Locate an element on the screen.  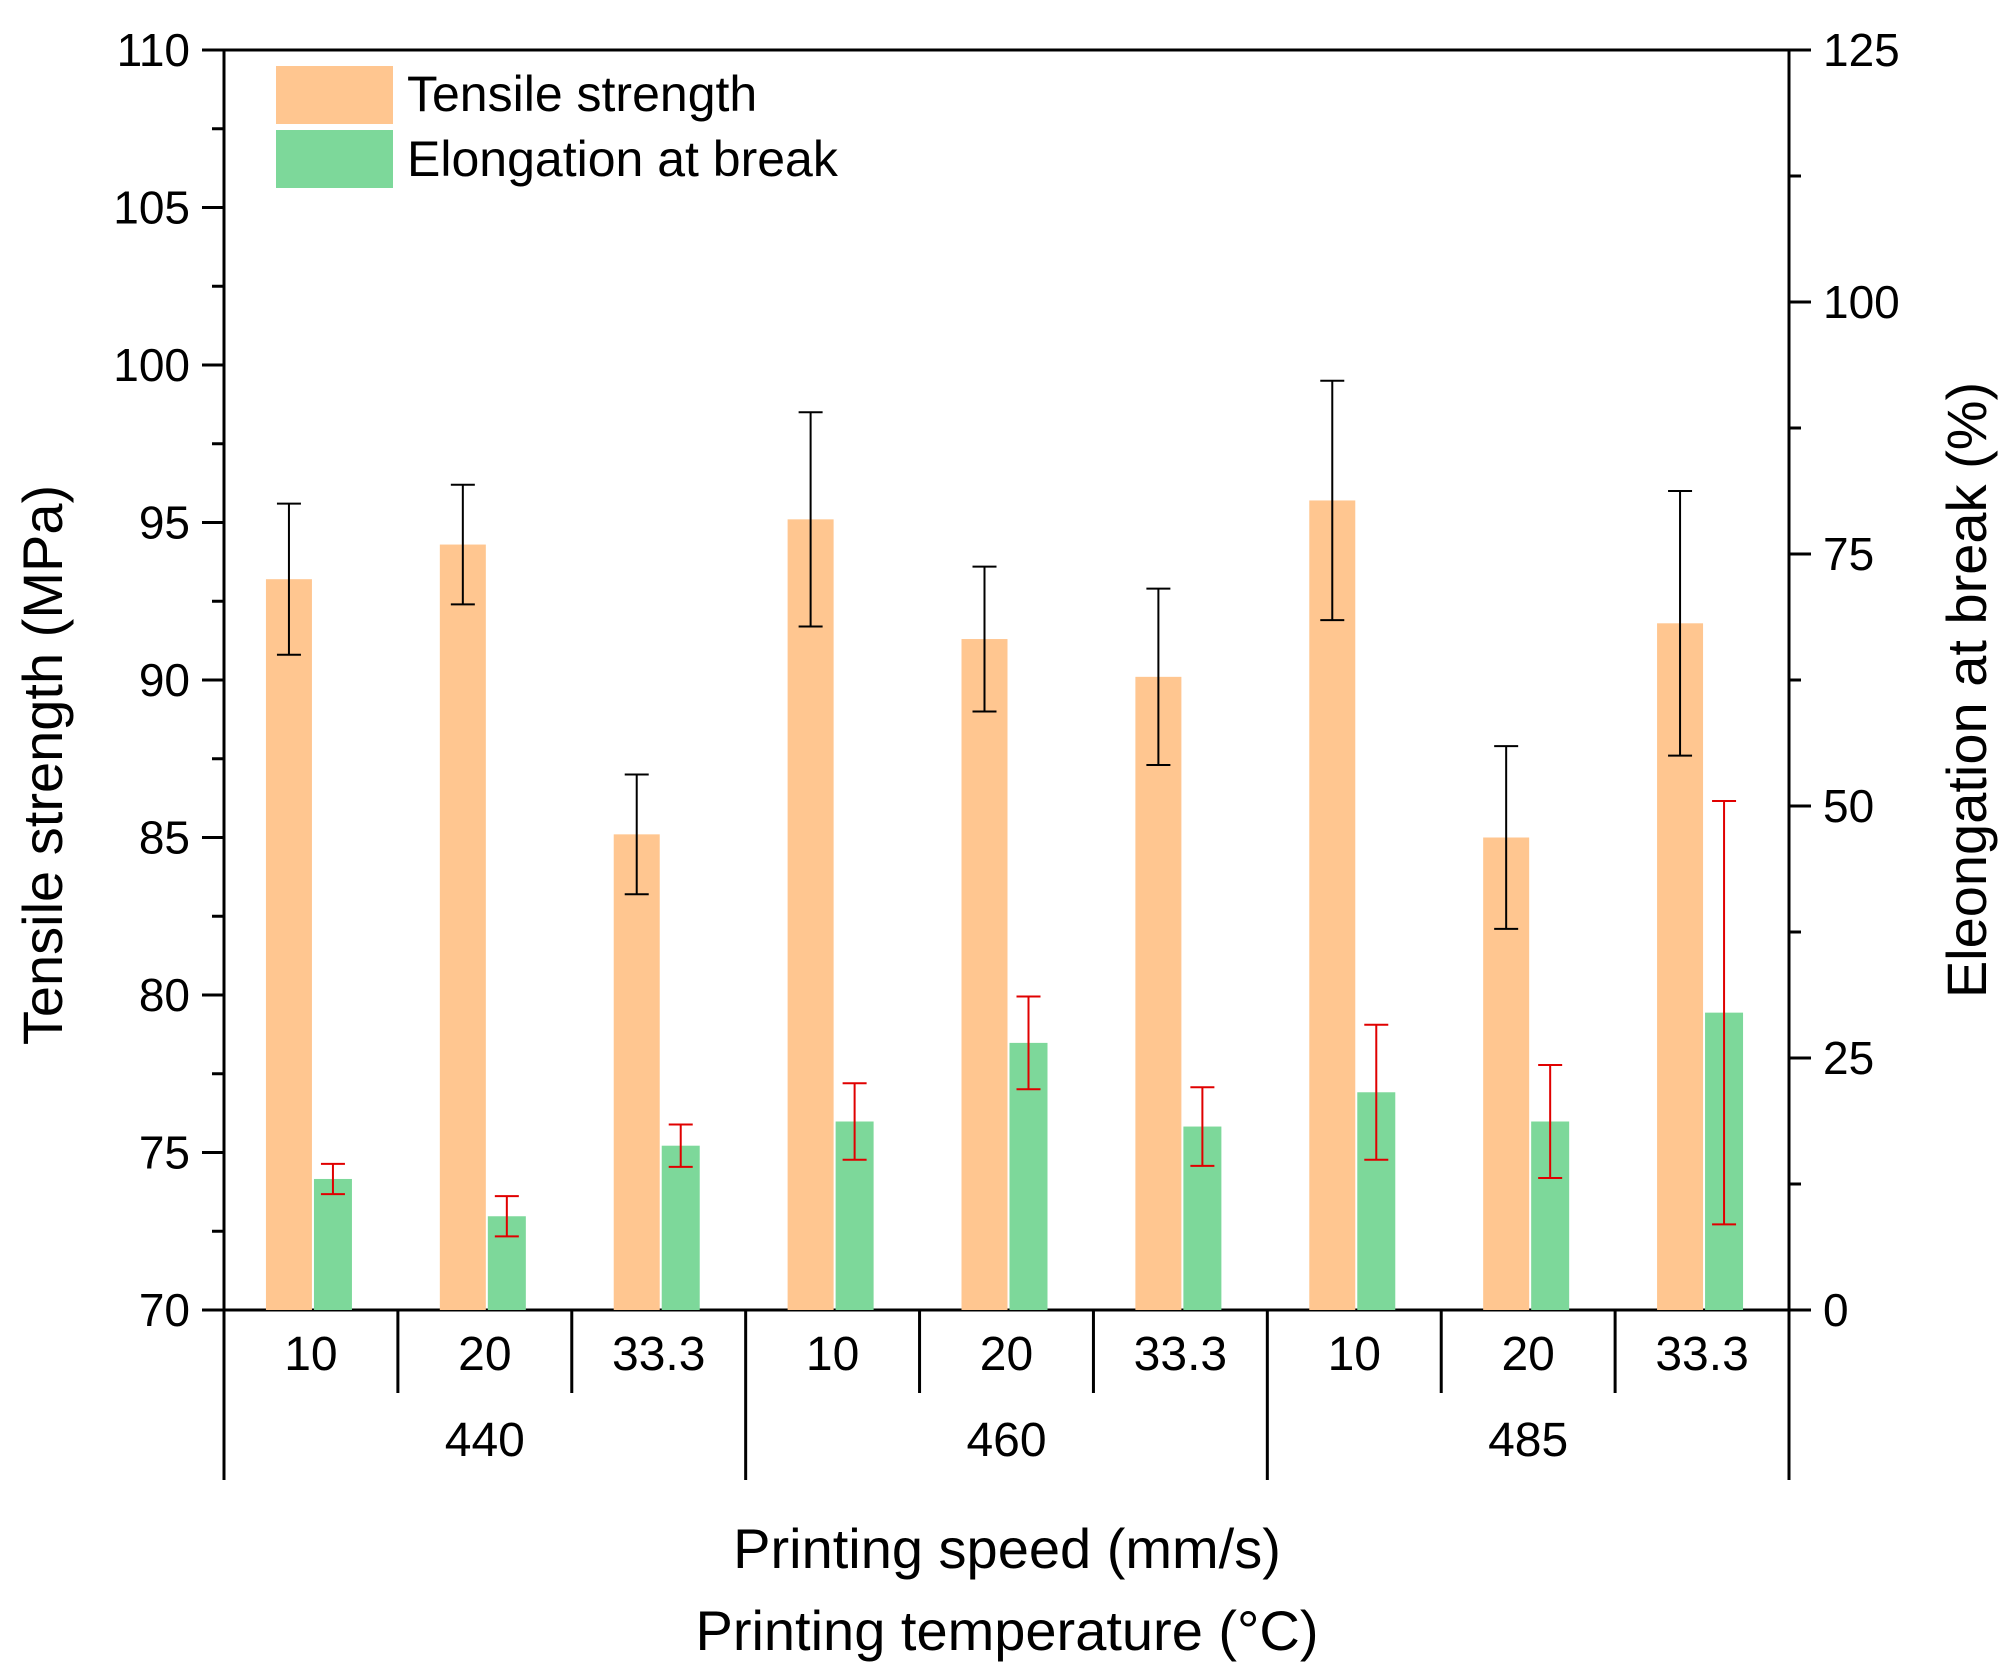
y-right-tick-label: 50 is located at coordinates (1848, 806).